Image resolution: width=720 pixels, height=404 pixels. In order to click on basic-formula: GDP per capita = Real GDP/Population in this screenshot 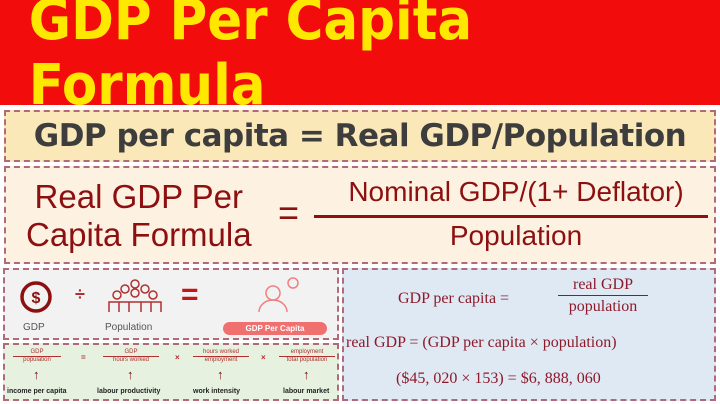, I will do `click(360, 136)`.